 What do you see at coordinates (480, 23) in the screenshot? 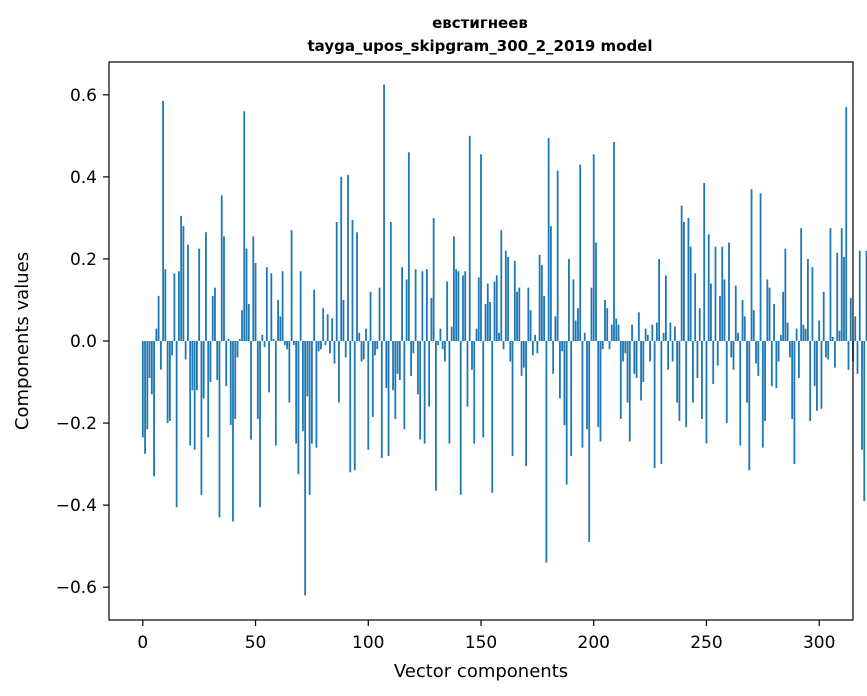
I see `chart-title: евстигнеев` at bounding box center [480, 23].